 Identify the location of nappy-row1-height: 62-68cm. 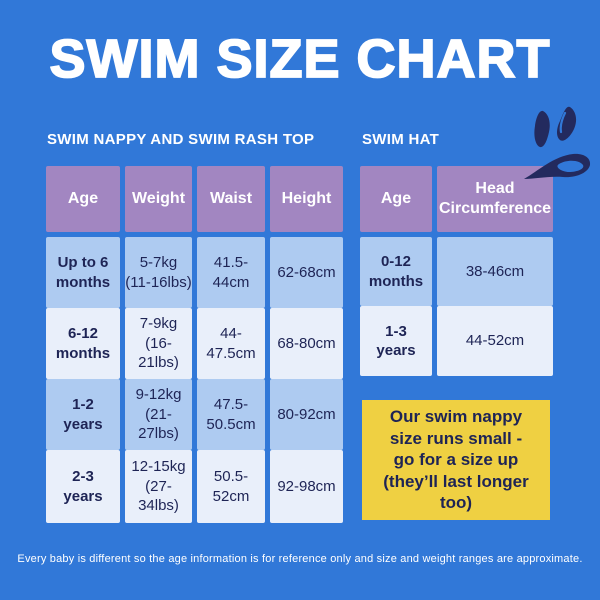
(306, 272).